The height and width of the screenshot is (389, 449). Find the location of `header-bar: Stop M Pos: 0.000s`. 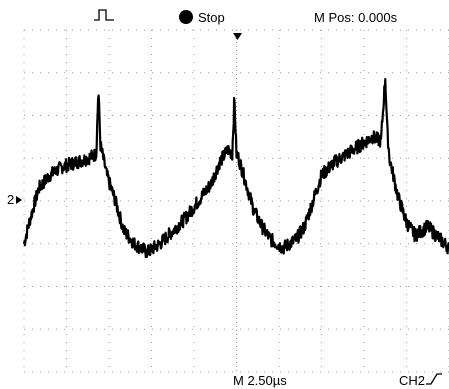

header-bar: Stop M Pos: 0.000s is located at coordinates (246, 17).